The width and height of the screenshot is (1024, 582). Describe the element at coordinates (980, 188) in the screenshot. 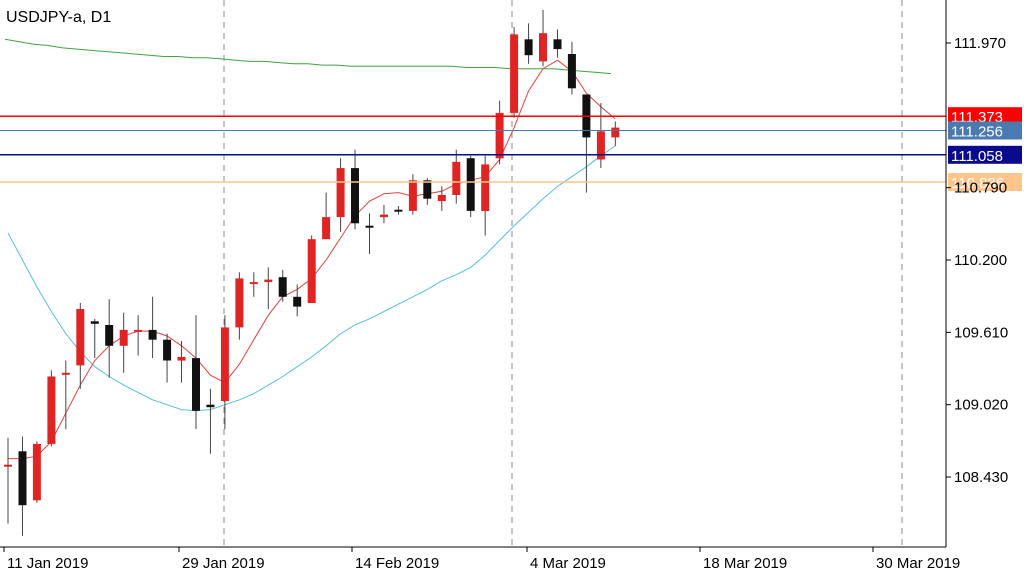

I see `y-tick-label: 110.790` at that location.